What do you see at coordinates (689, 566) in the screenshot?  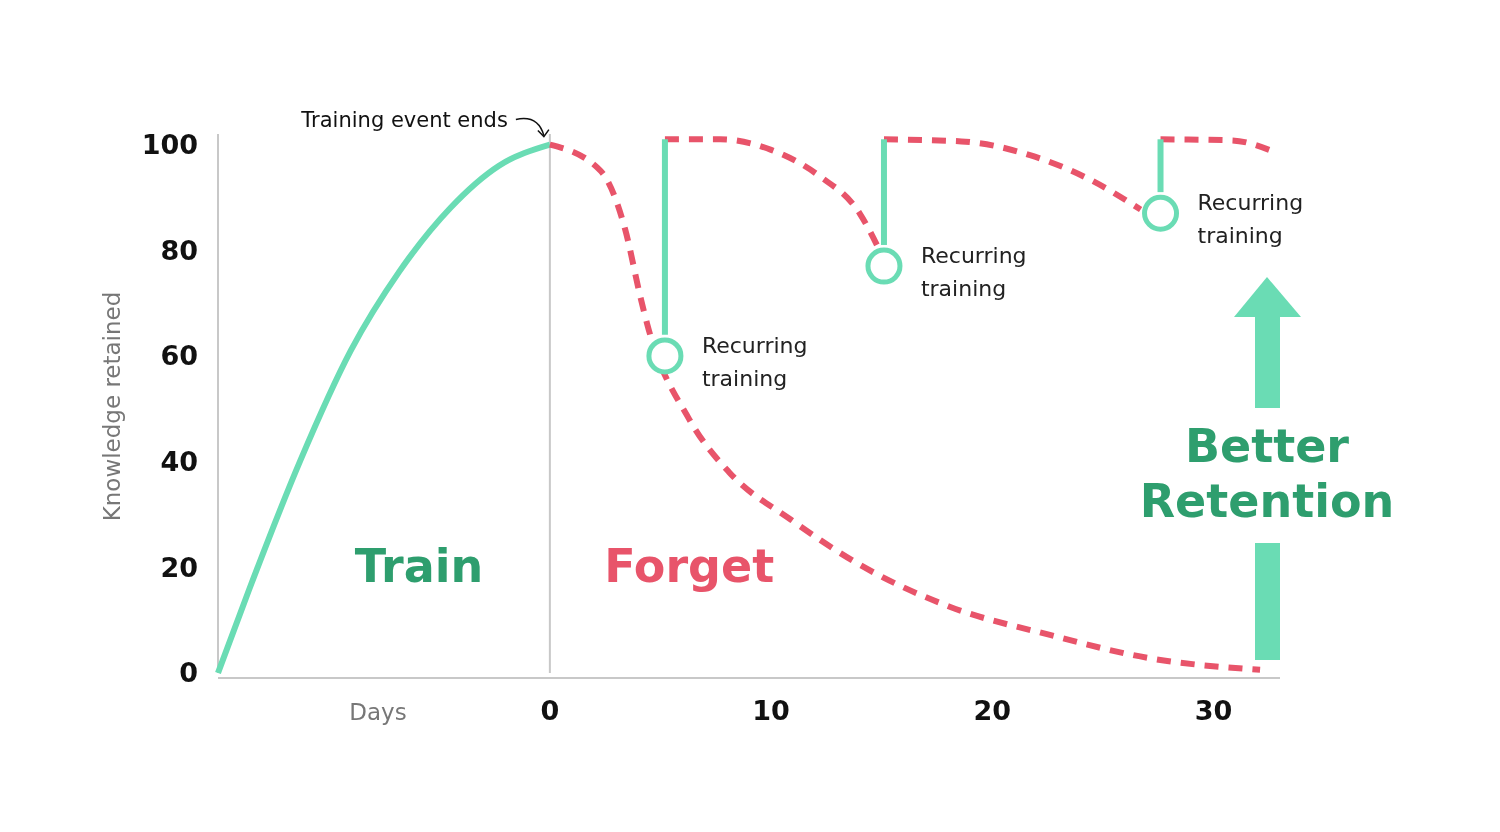 I see `annotation: Forget` at bounding box center [689, 566].